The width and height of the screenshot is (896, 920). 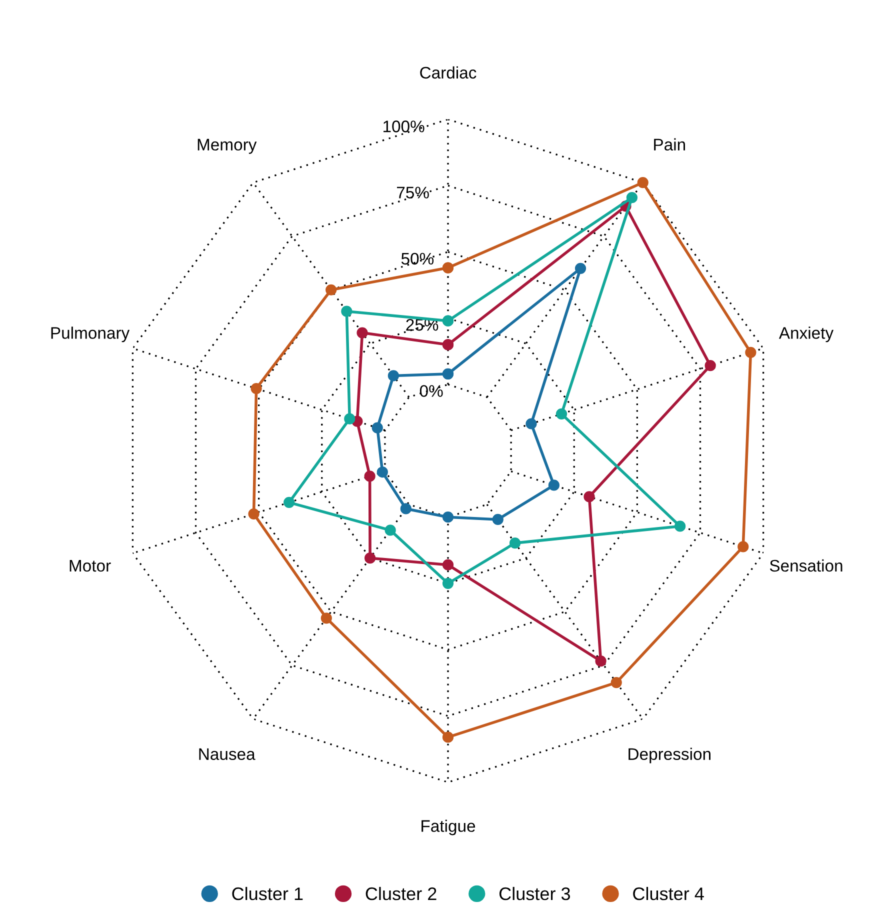 I want to click on spoke-label: Anxiety, so click(x=806, y=334).